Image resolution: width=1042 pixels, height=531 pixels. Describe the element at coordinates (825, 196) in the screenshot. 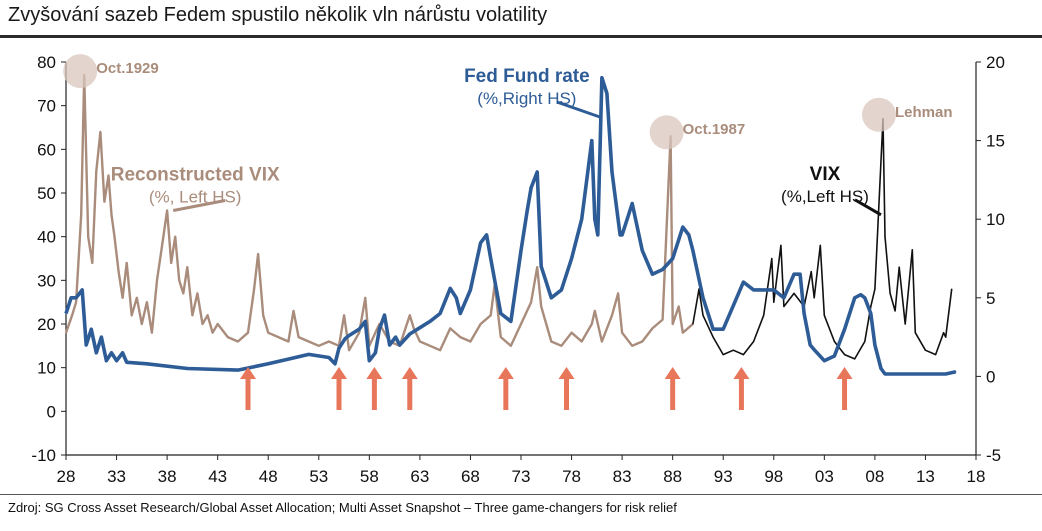

I see `series-sublabel: (%,Left HS)` at that location.